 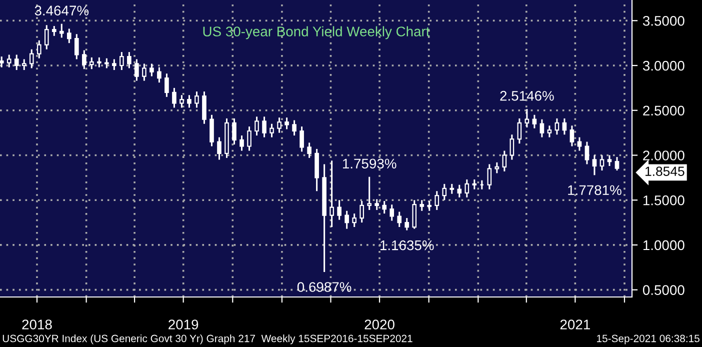 What do you see at coordinates (575, 325) in the screenshot?
I see `x-tick-label: 2021` at bounding box center [575, 325].